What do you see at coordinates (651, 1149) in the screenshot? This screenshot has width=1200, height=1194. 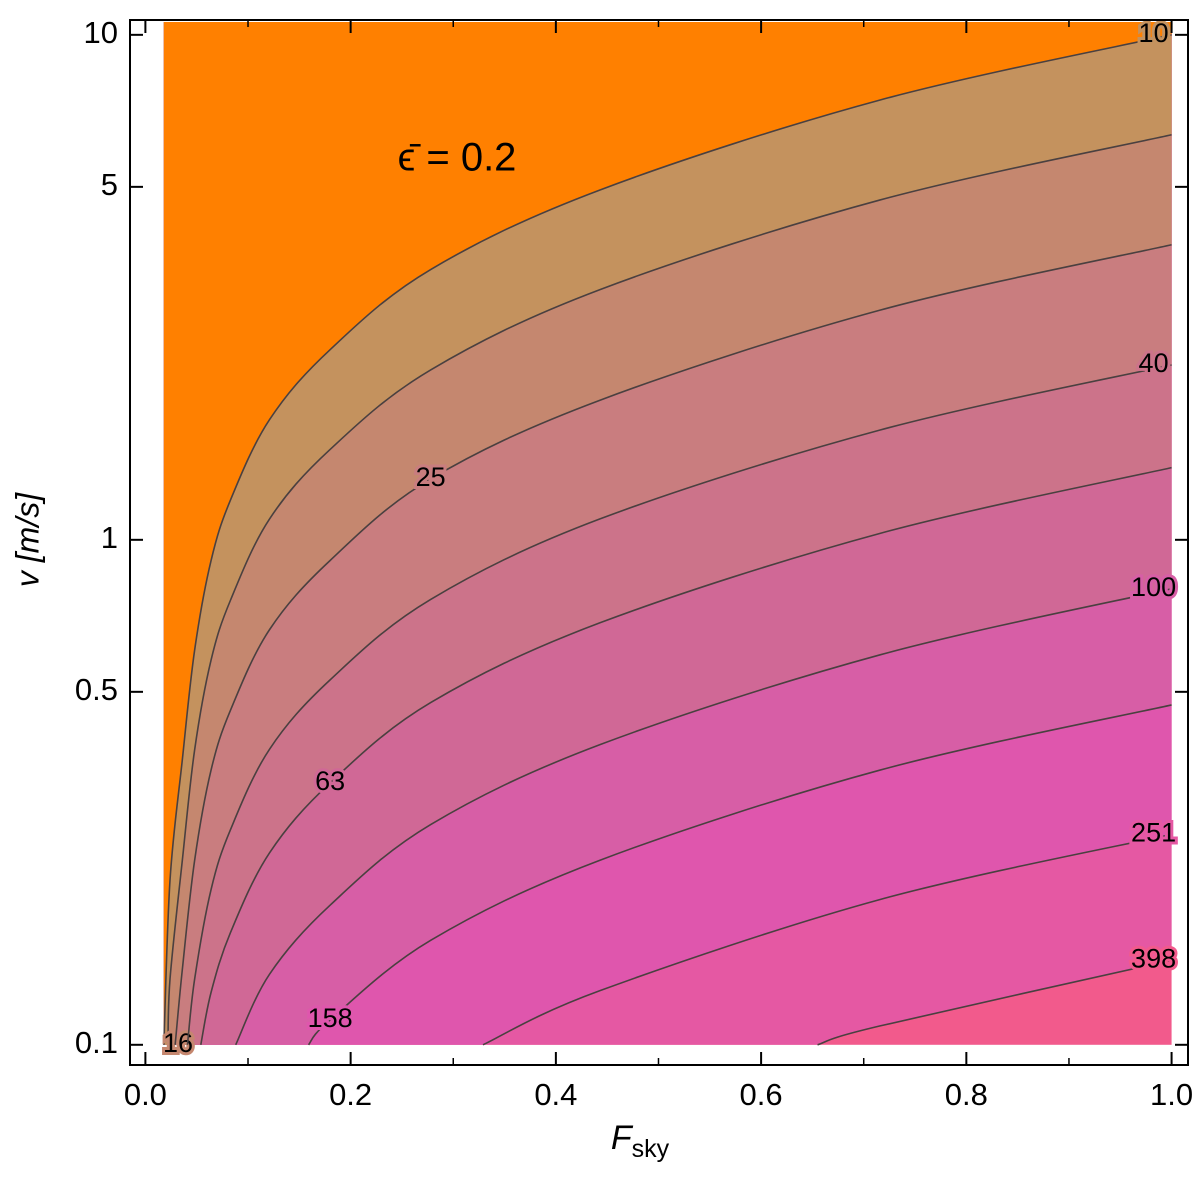 I see `x-axis-label-subscript: sky` at bounding box center [651, 1149].